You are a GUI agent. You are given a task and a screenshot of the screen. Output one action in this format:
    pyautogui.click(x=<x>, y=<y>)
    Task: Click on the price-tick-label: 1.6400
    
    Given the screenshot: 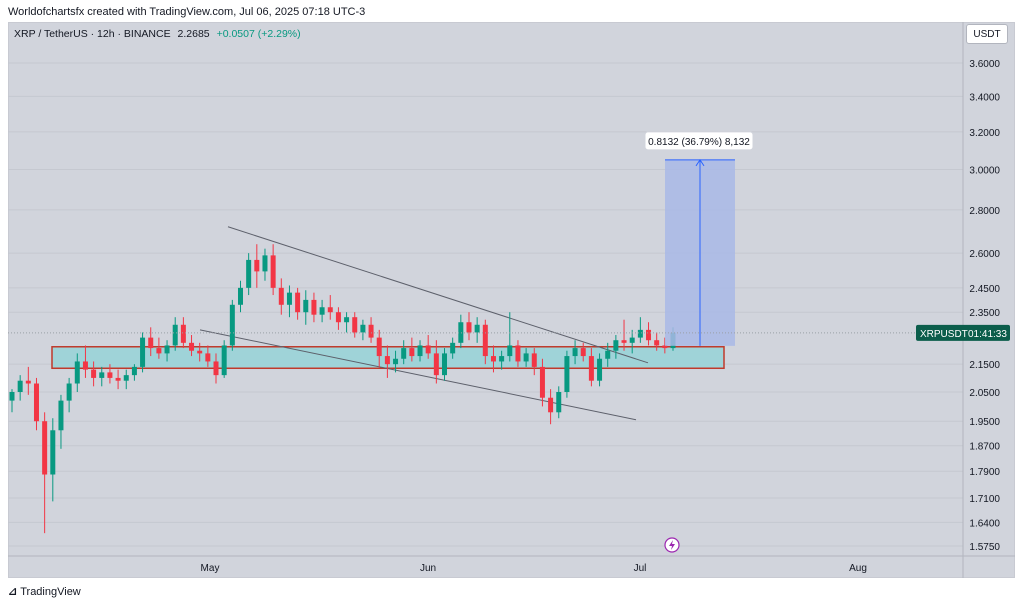 What is the action you would take?
    pyautogui.click(x=984, y=523)
    